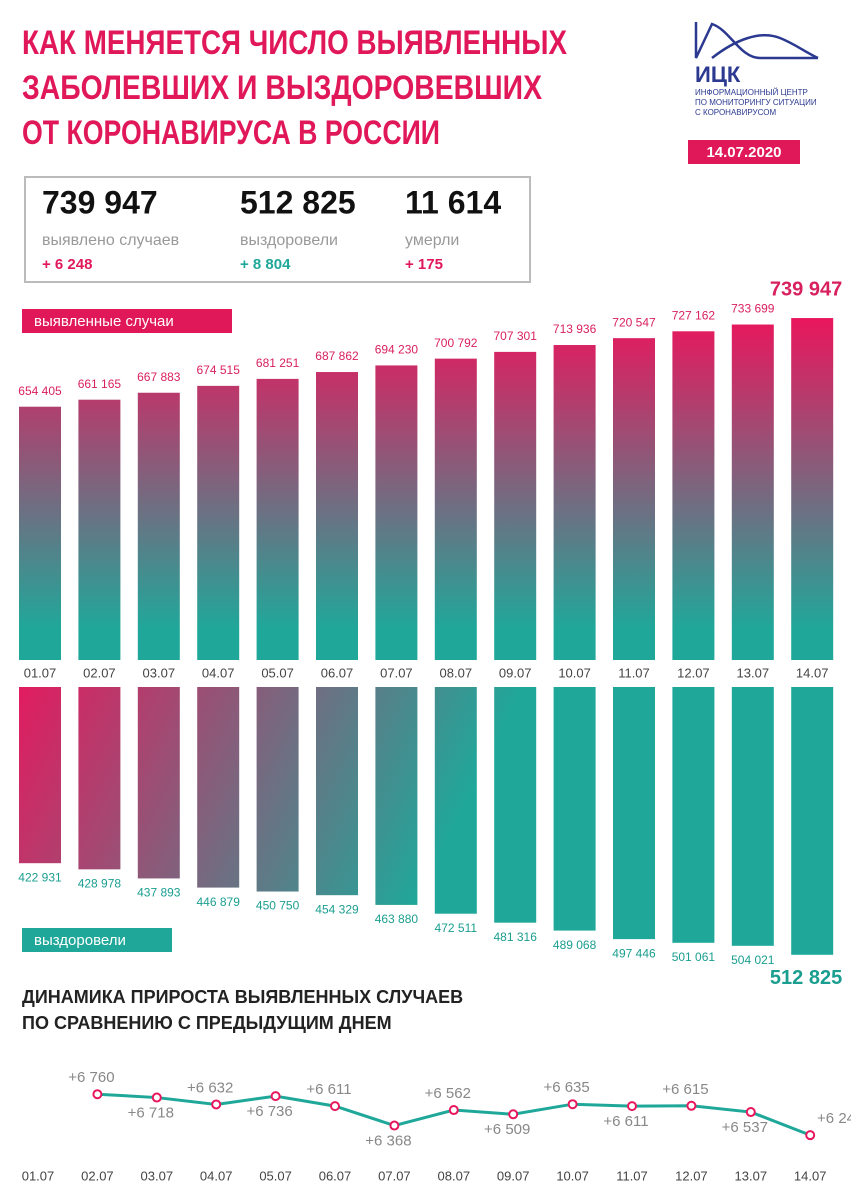 The height and width of the screenshot is (1200, 851). I want to click on summary-label: выявлено случаев, so click(110, 240).